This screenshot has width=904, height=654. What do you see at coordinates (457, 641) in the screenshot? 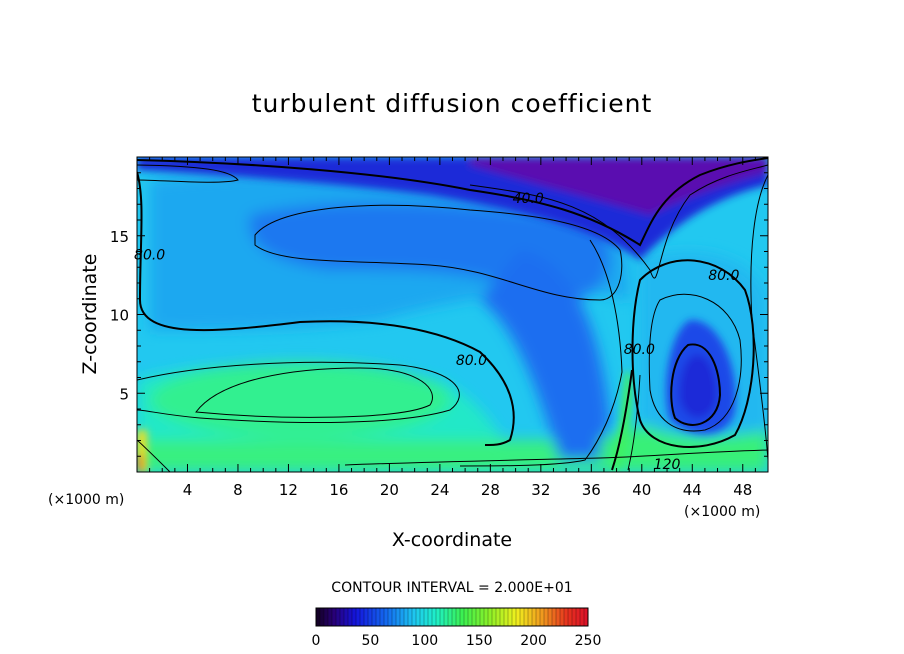
I see `colorbar-tick-labels: 0 50 100 150 200 250` at bounding box center [457, 641].